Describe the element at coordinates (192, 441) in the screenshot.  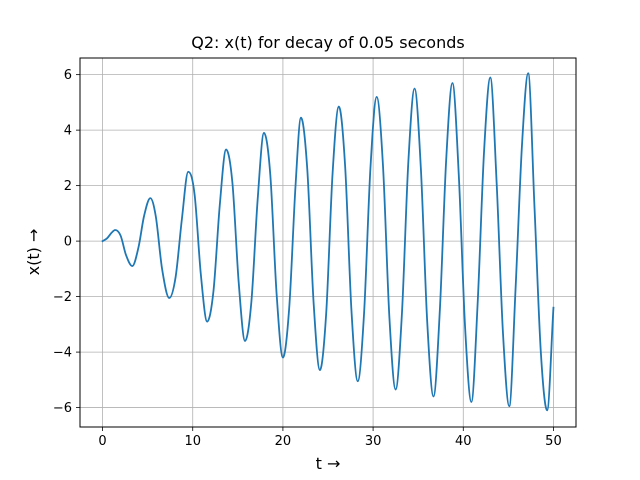
I see `x-tick-label: 10` at that location.